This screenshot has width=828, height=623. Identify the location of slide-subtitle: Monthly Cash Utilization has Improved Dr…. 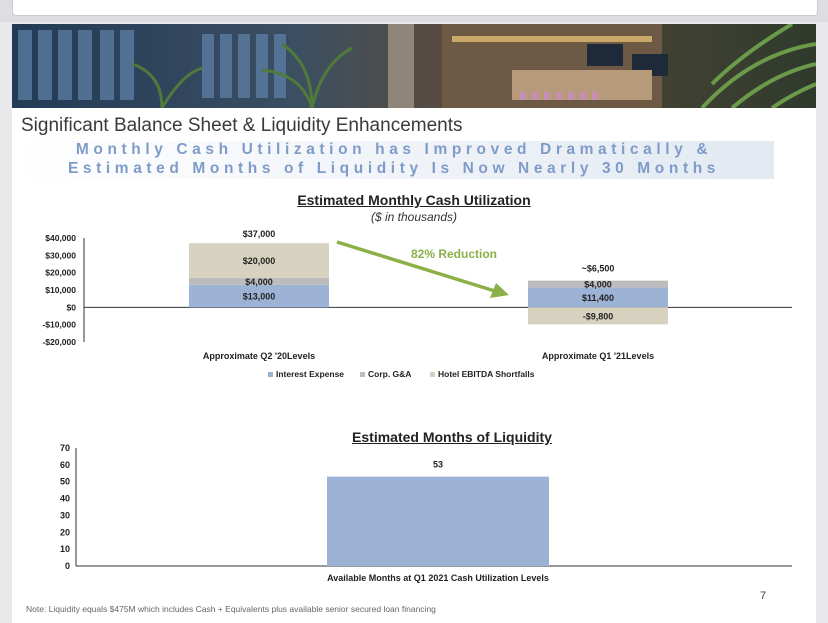
(394, 160).